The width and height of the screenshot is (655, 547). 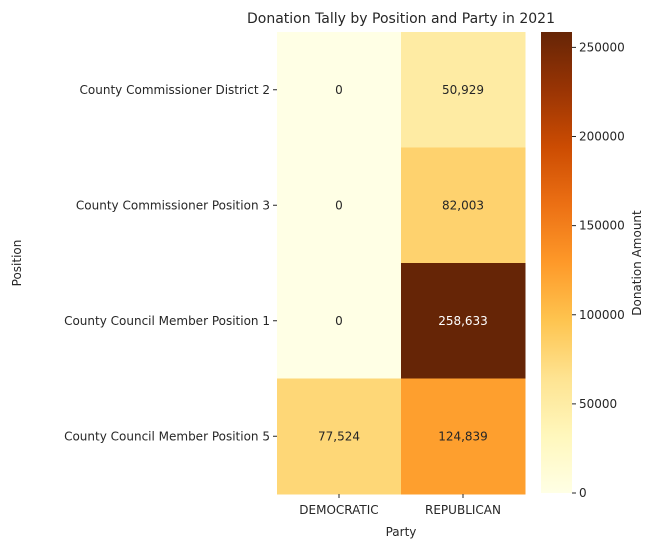 I want to click on y-tick-label: County Council Member Position 5, so click(x=167, y=436).